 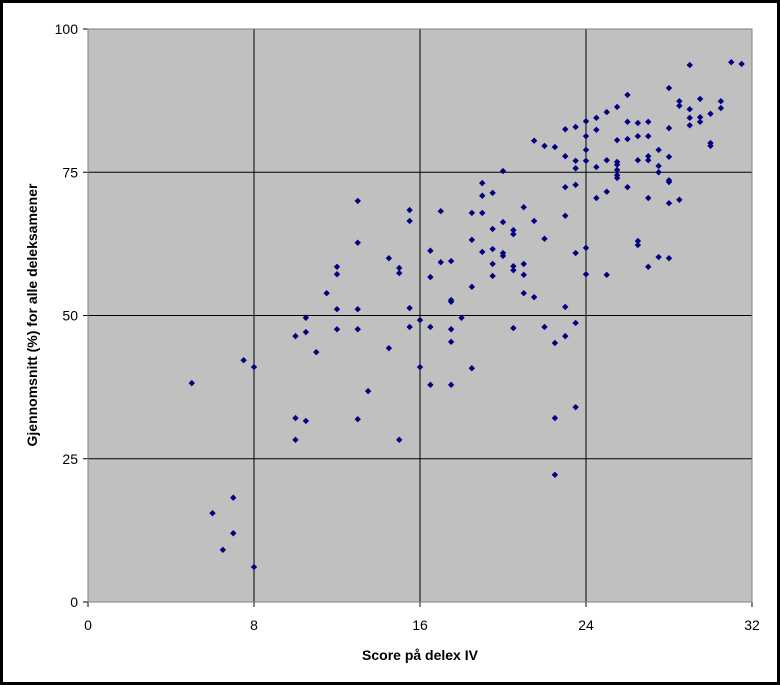 I want to click on y-tick-label: 0, so click(x=74, y=602).